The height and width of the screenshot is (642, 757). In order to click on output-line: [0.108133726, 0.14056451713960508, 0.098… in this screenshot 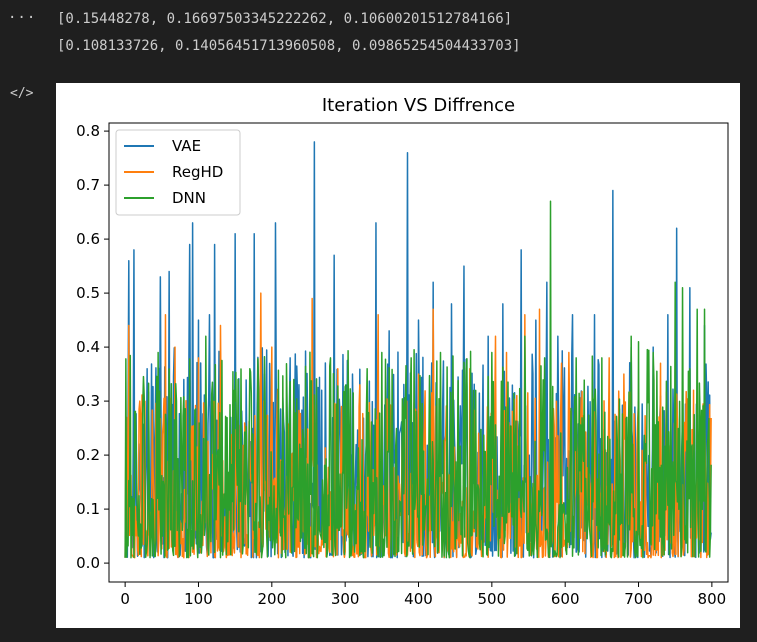, I will do `click(289, 46)`.